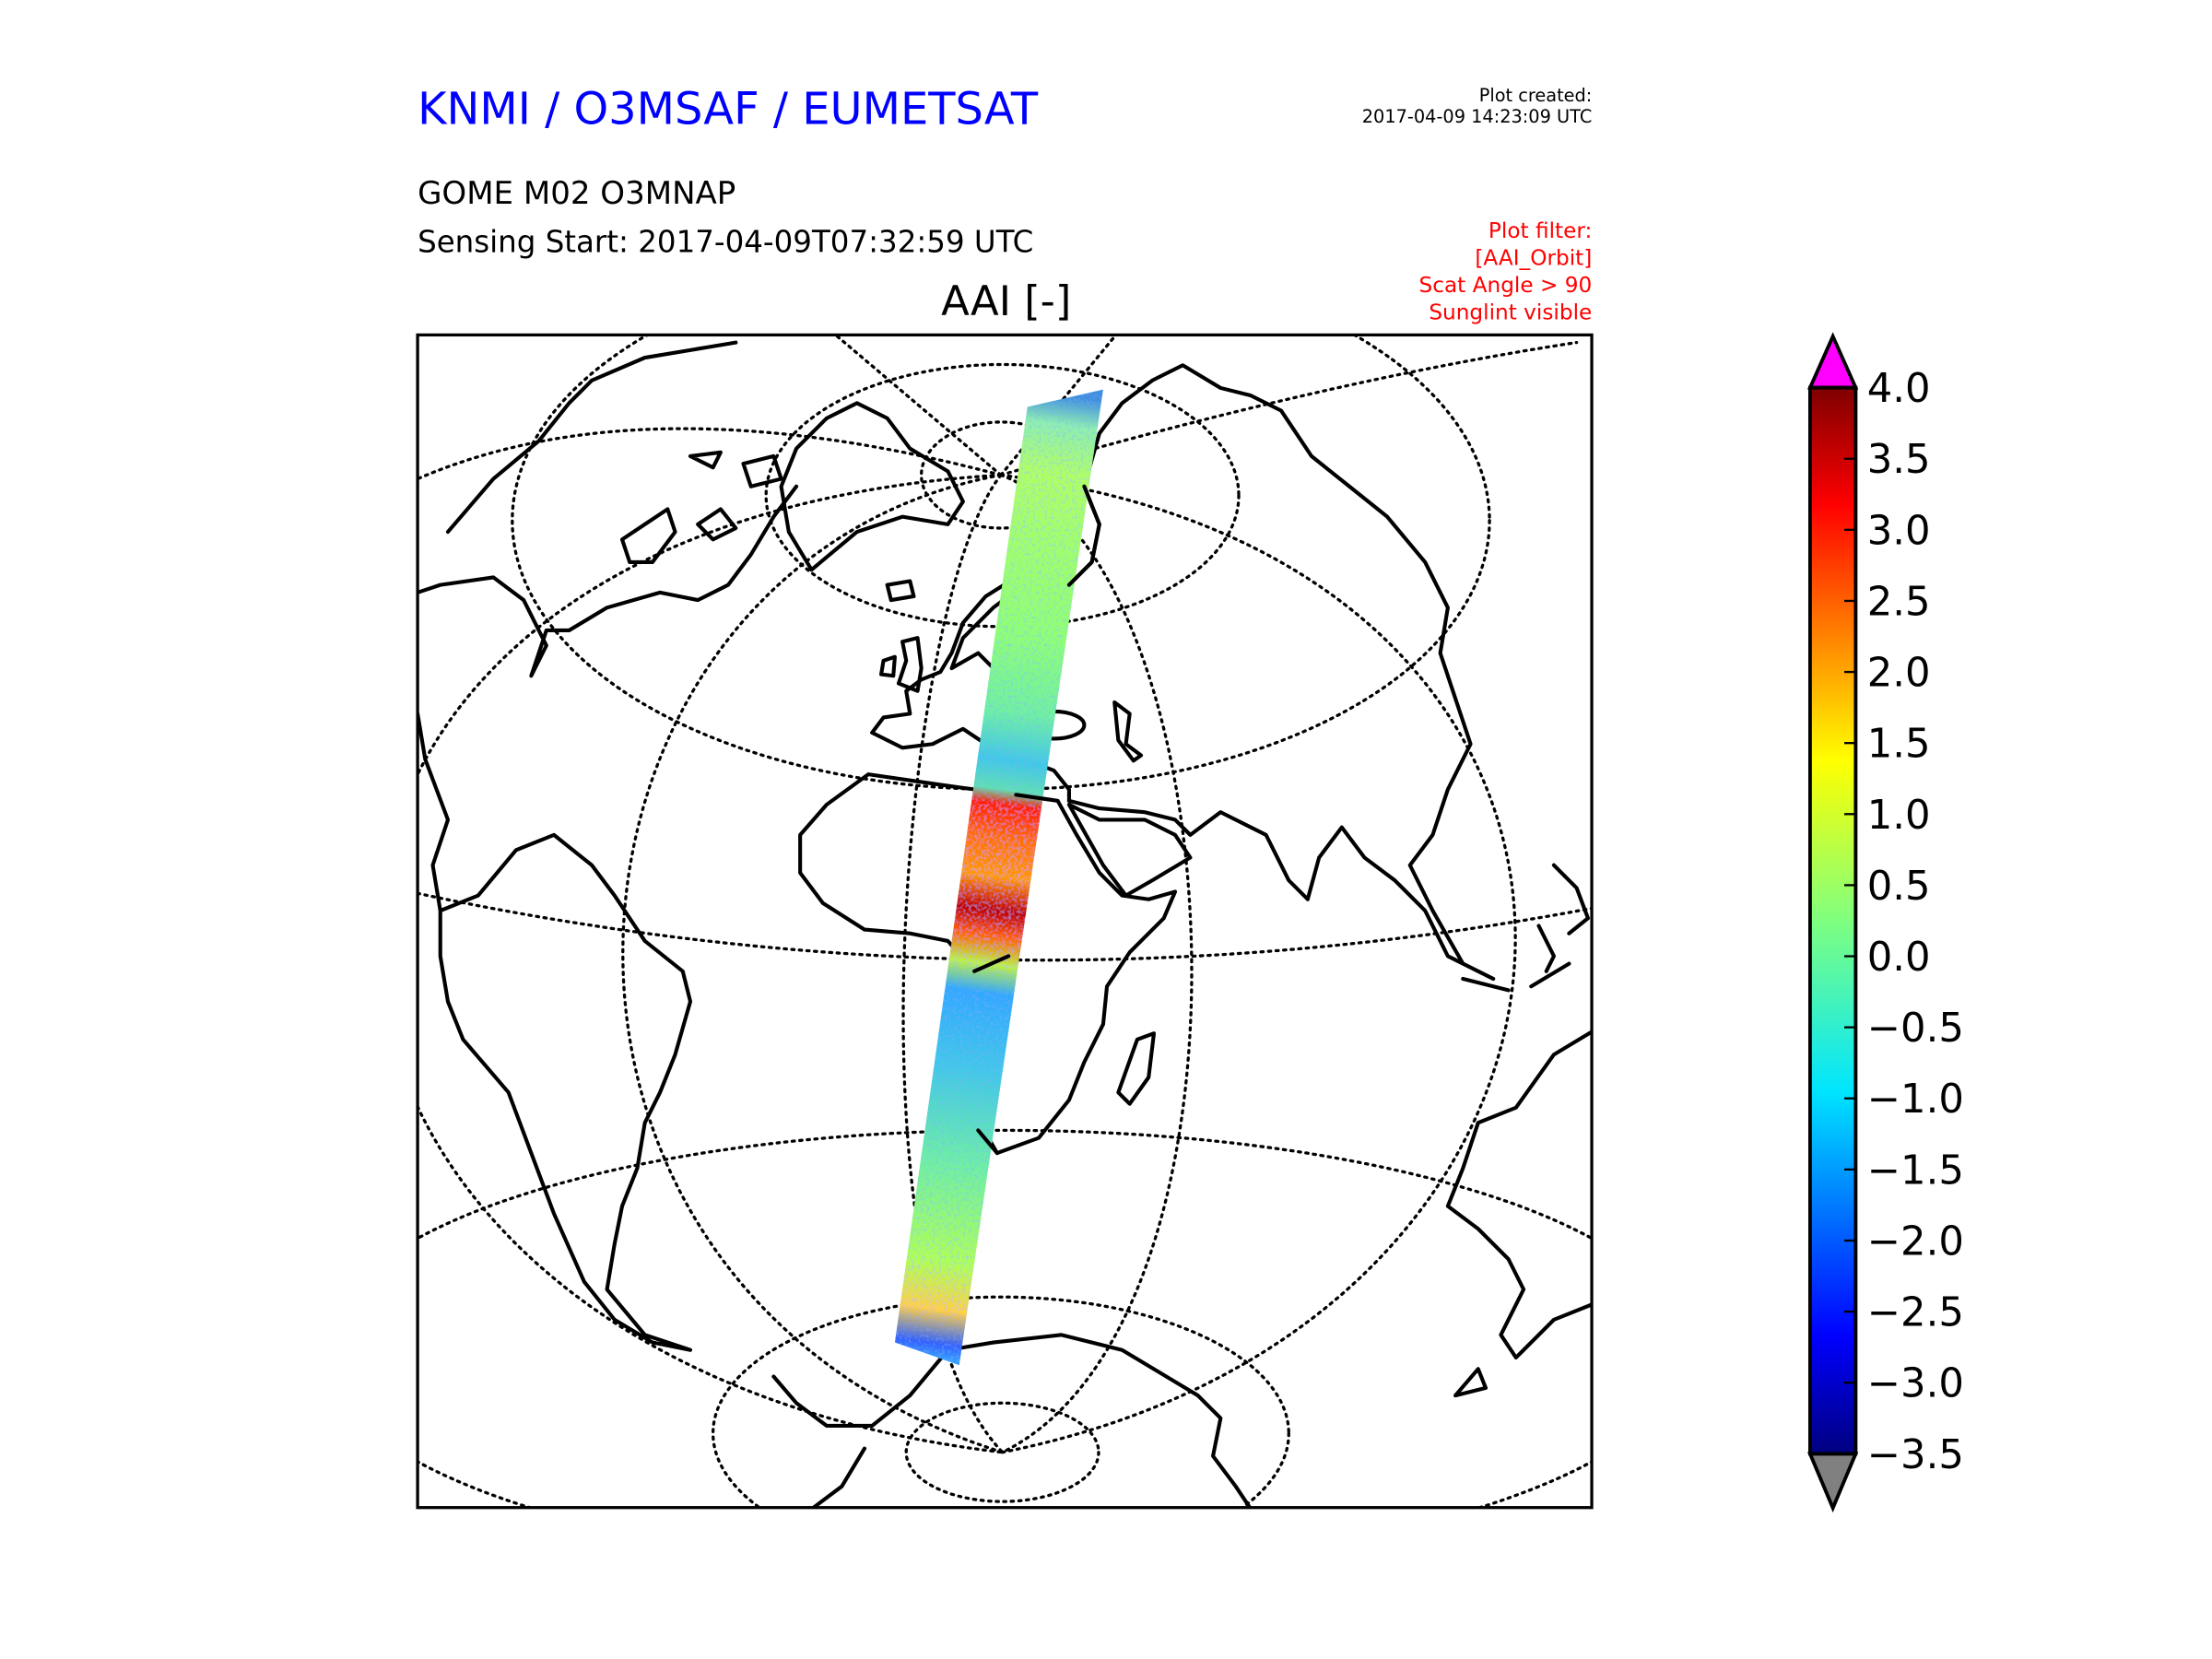 The height and width of the screenshot is (1659, 2212). Describe the element at coordinates (910, 664) in the screenshot. I see `coastline-uk` at that location.